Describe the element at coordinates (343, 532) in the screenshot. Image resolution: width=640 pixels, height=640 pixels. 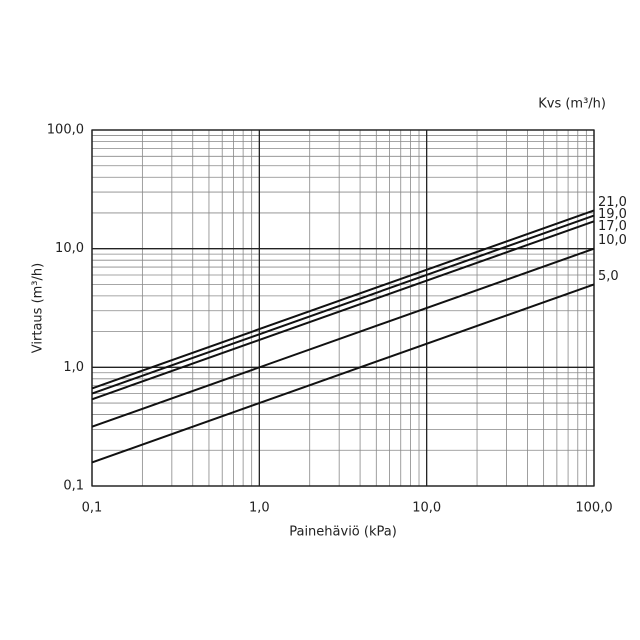
I see `x-axis-label: Painehäviö (kPa)` at that location.